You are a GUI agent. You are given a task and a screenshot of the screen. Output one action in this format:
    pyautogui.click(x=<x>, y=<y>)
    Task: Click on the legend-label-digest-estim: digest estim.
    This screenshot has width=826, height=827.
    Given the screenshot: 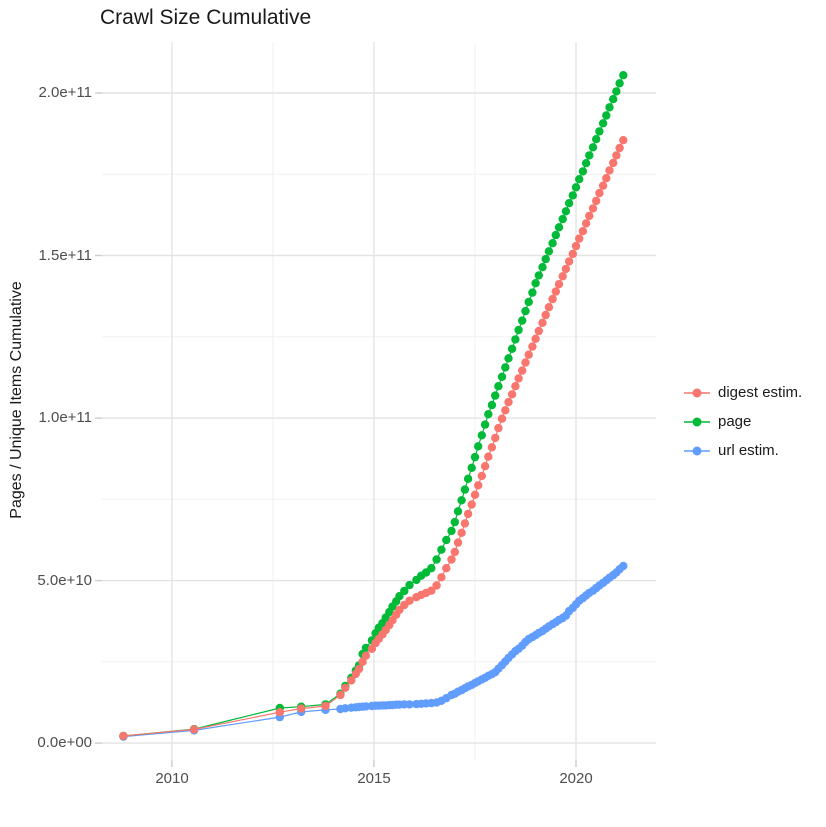 What is the action you would take?
    pyautogui.click(x=760, y=392)
    